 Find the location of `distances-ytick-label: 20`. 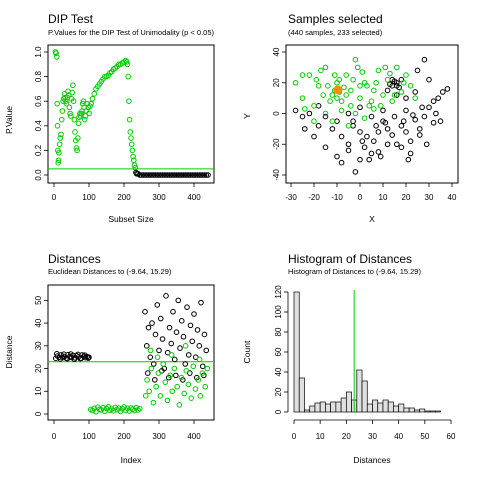

distances-ytick-label: 20 is located at coordinates (38, 368).